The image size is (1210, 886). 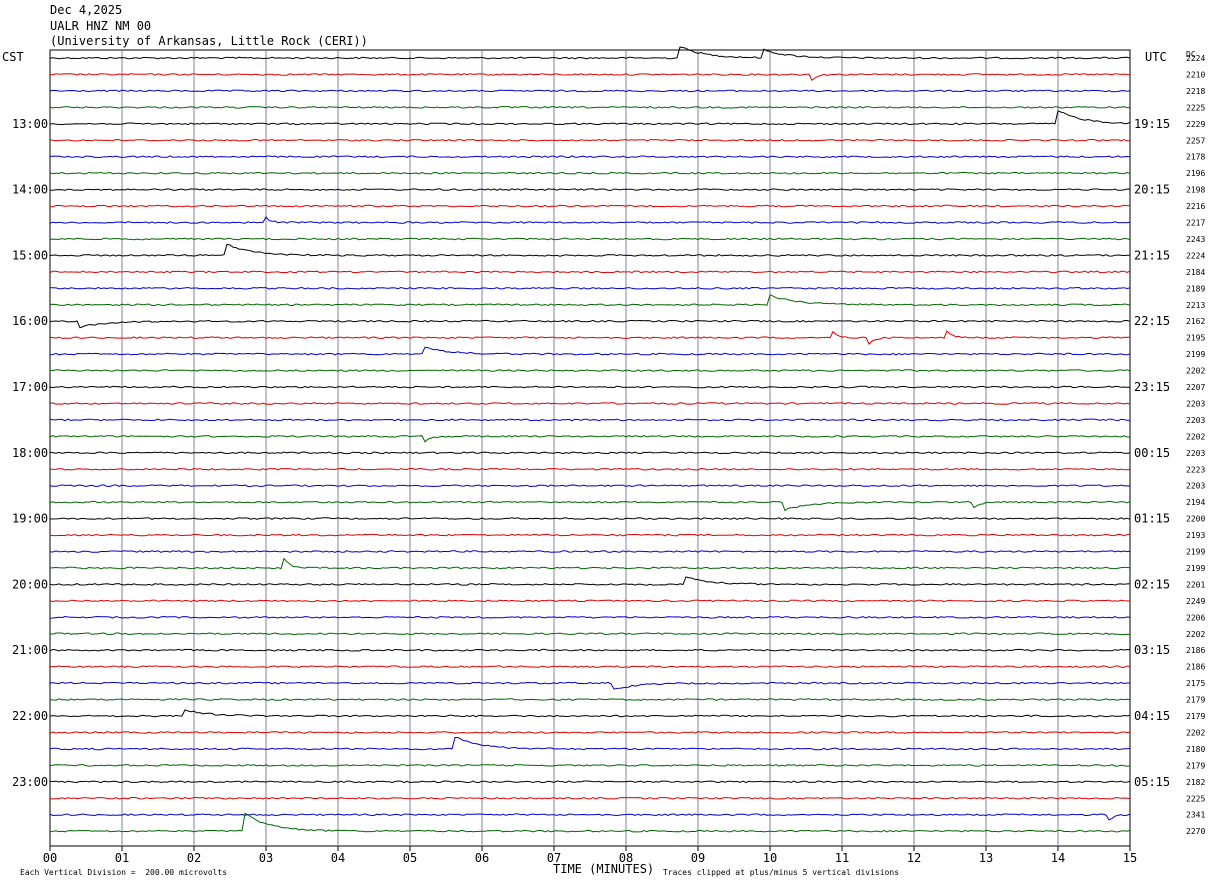 I want to click on dc-value-label: 2249, so click(x=1195, y=601).